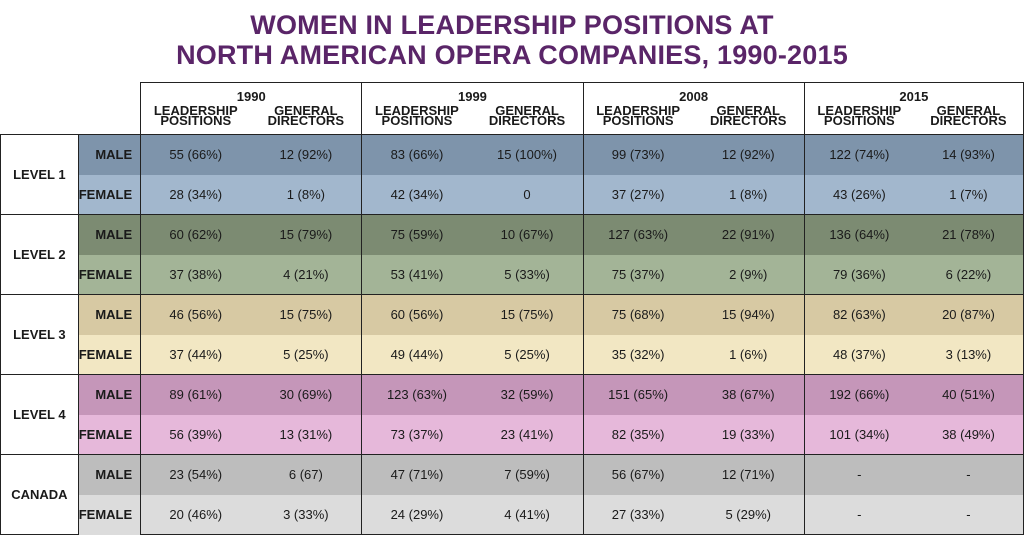 The height and width of the screenshot is (538, 1024). What do you see at coordinates (637, 154) in the screenshot?
I see `leadership-cell: 99 (73%)` at bounding box center [637, 154].